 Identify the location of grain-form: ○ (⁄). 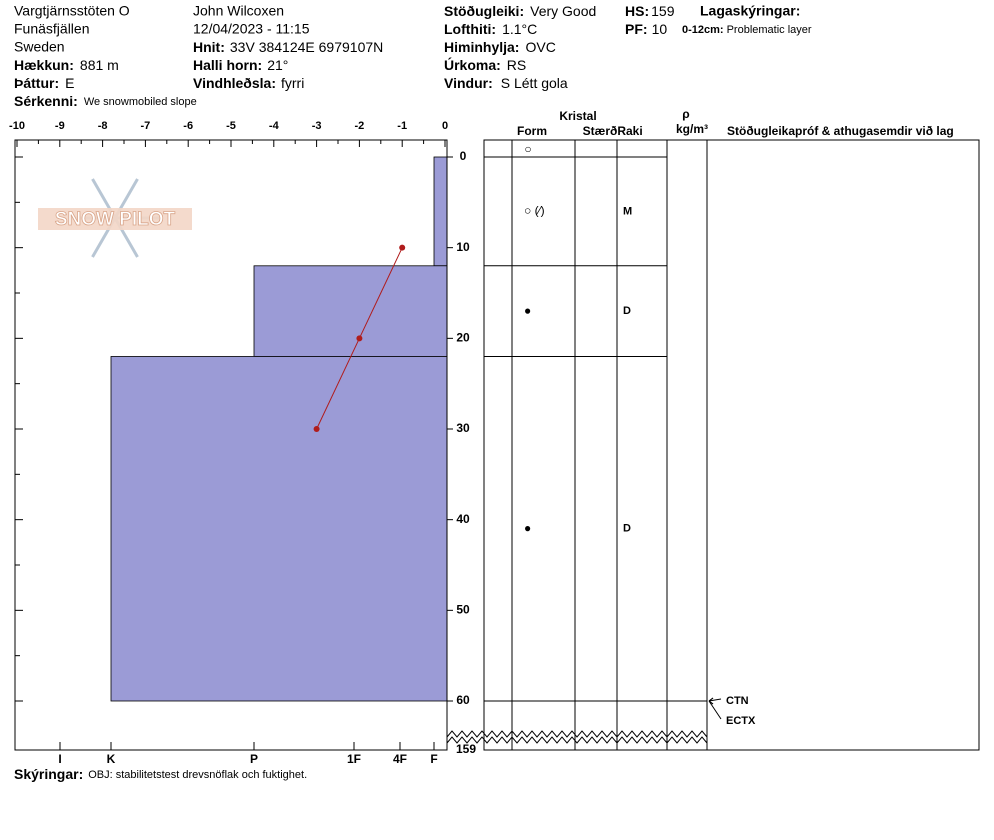
(534, 211).